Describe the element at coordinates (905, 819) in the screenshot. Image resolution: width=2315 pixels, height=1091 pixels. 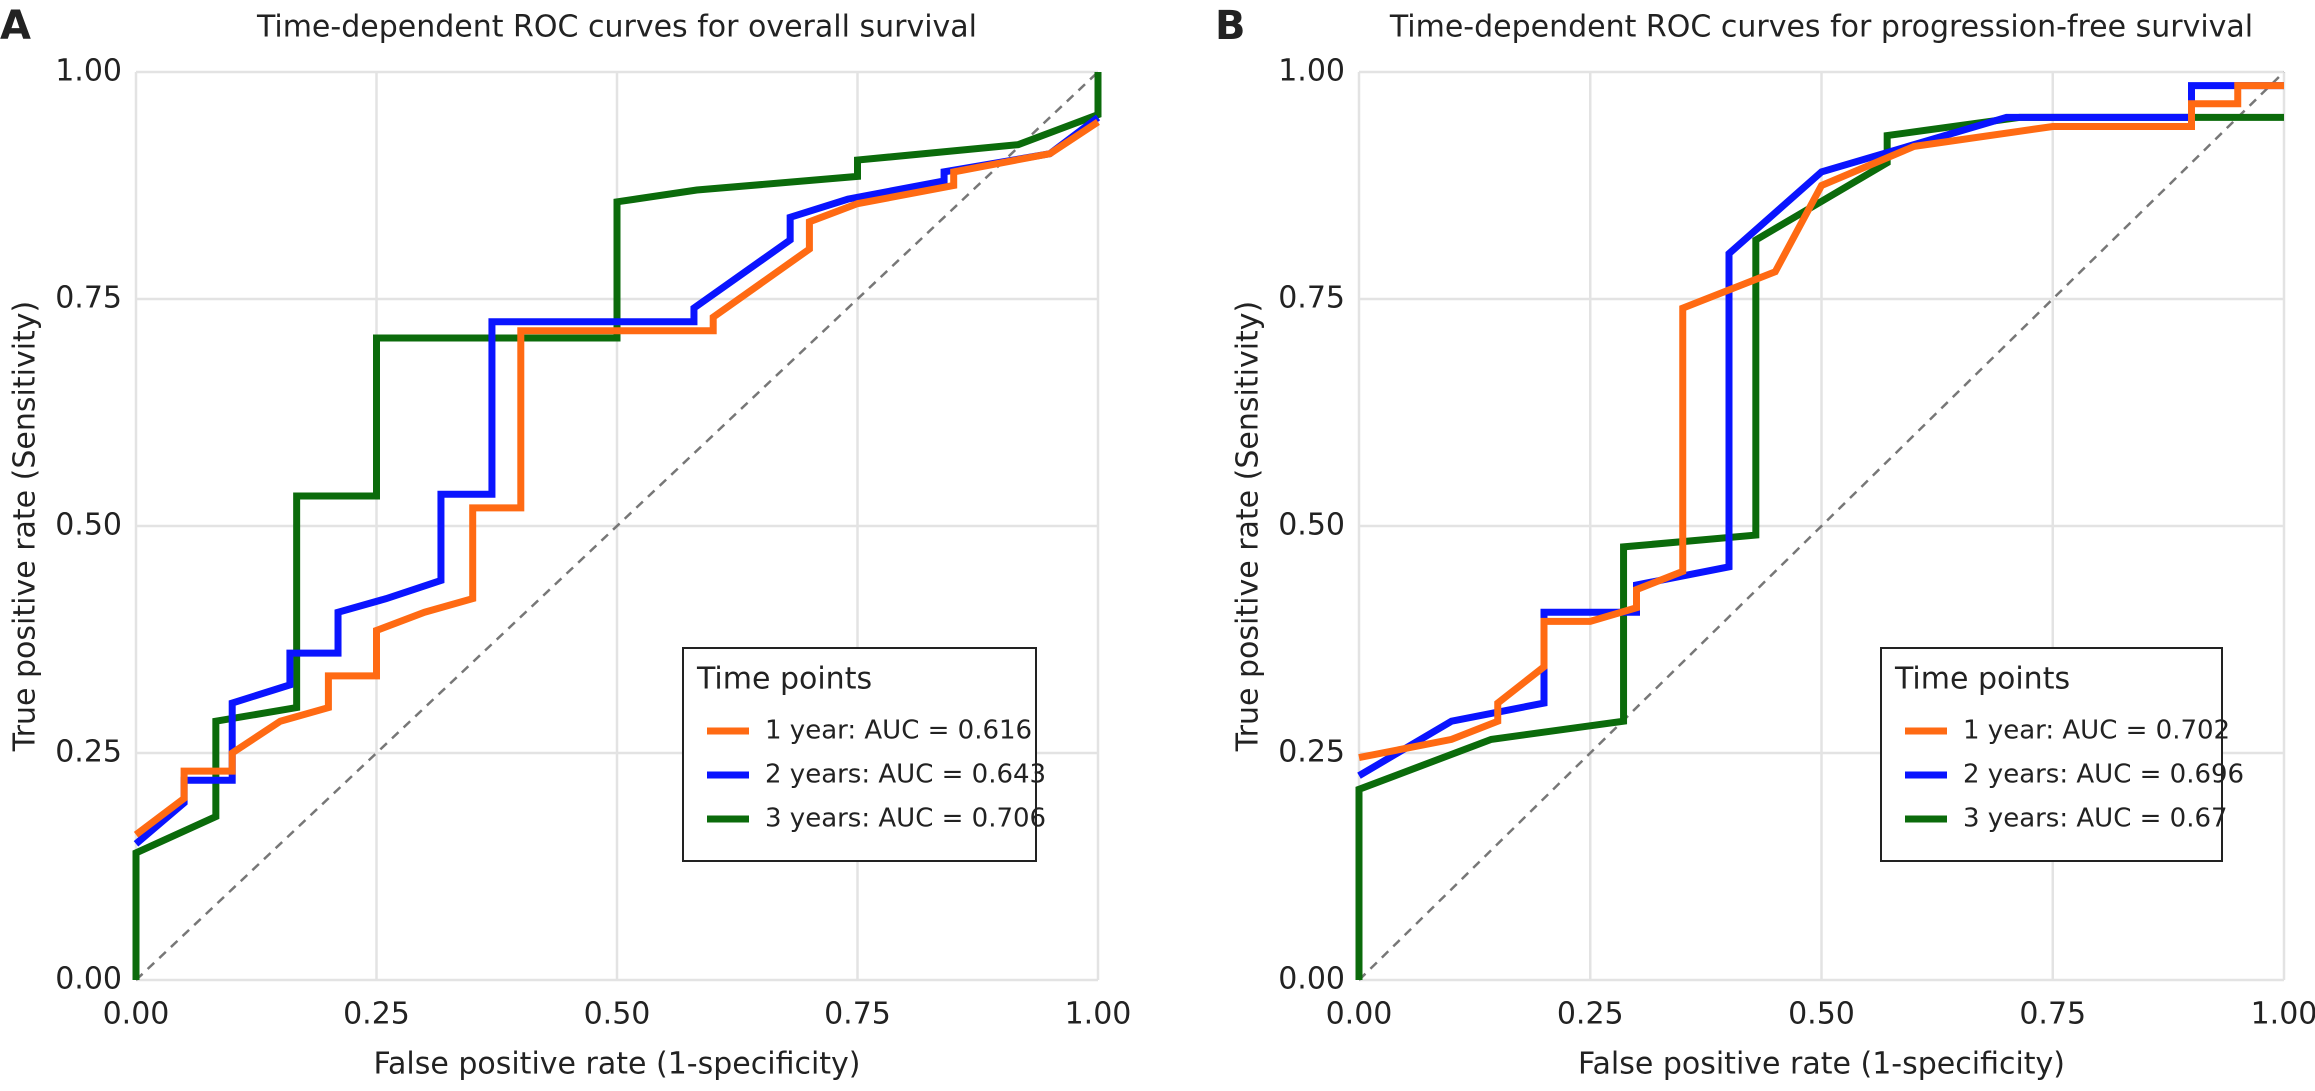
I see `legend-entry: 3 years: AUC = 0.706` at that location.